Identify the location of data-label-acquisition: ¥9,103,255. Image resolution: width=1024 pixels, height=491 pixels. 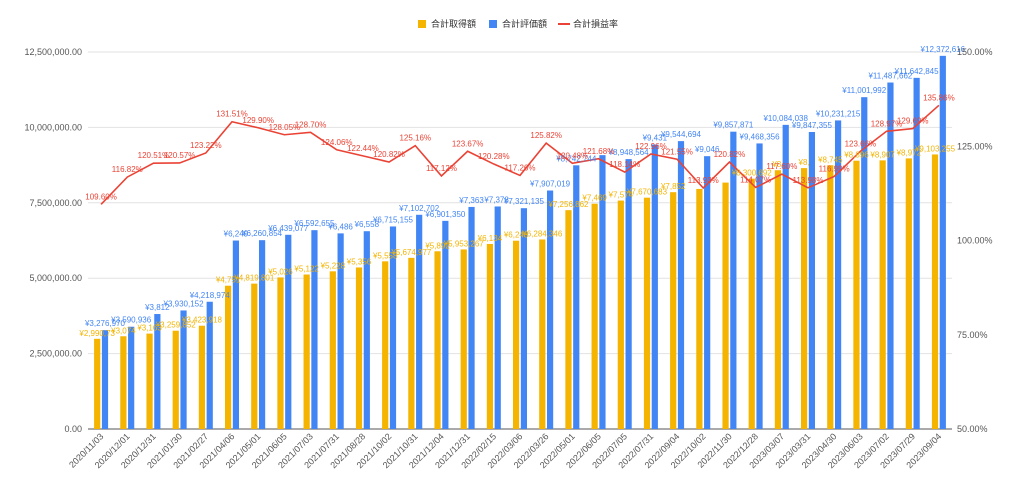
(935, 148).